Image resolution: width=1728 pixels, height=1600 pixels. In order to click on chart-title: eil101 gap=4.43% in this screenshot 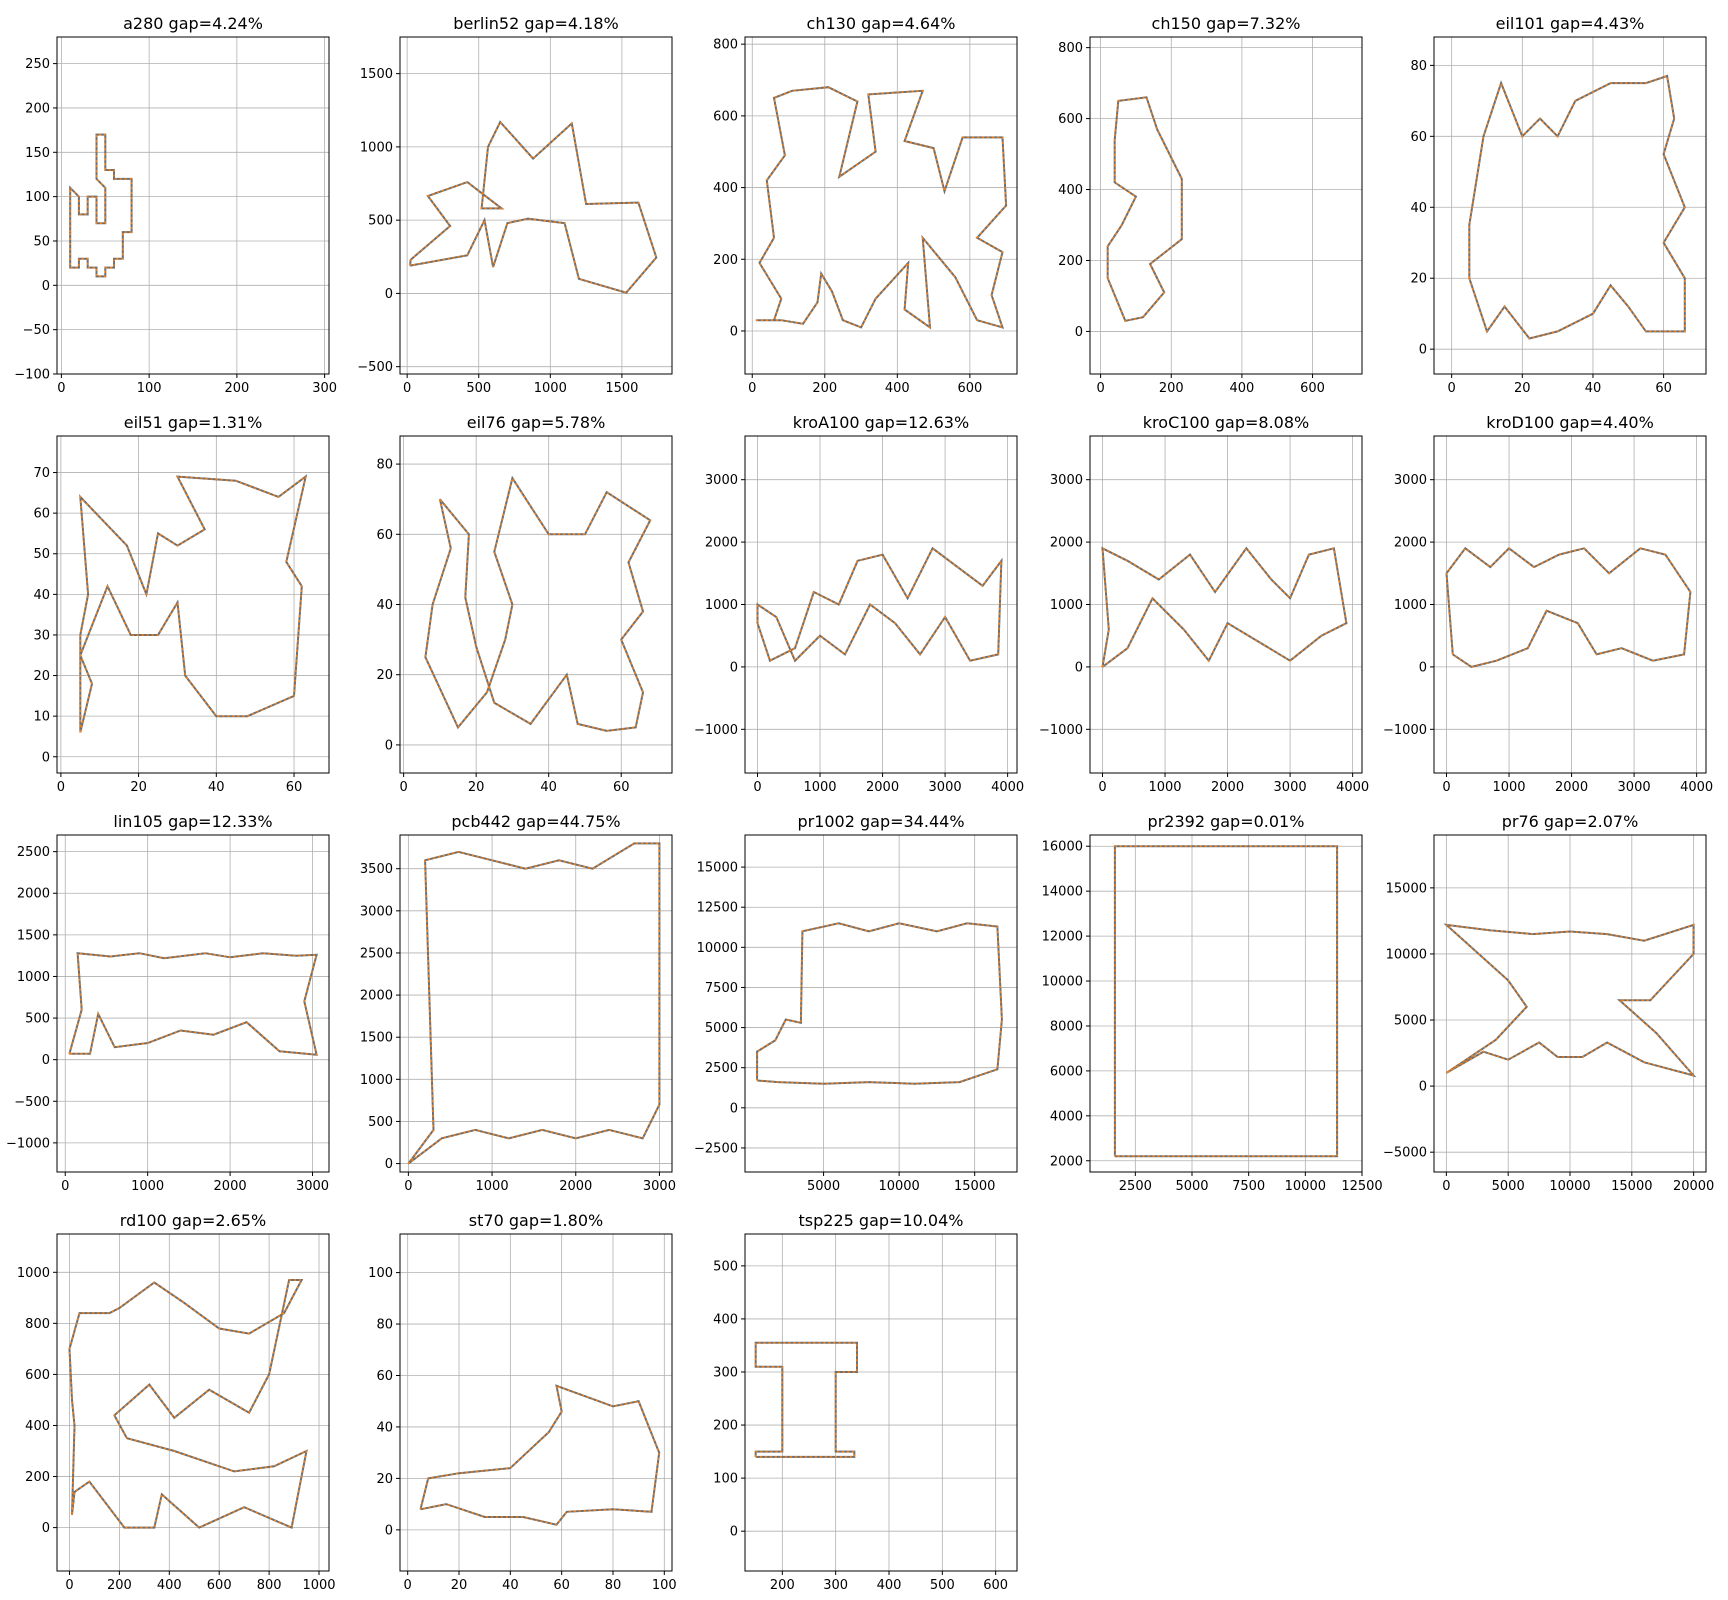, I will do `click(1570, 23)`.